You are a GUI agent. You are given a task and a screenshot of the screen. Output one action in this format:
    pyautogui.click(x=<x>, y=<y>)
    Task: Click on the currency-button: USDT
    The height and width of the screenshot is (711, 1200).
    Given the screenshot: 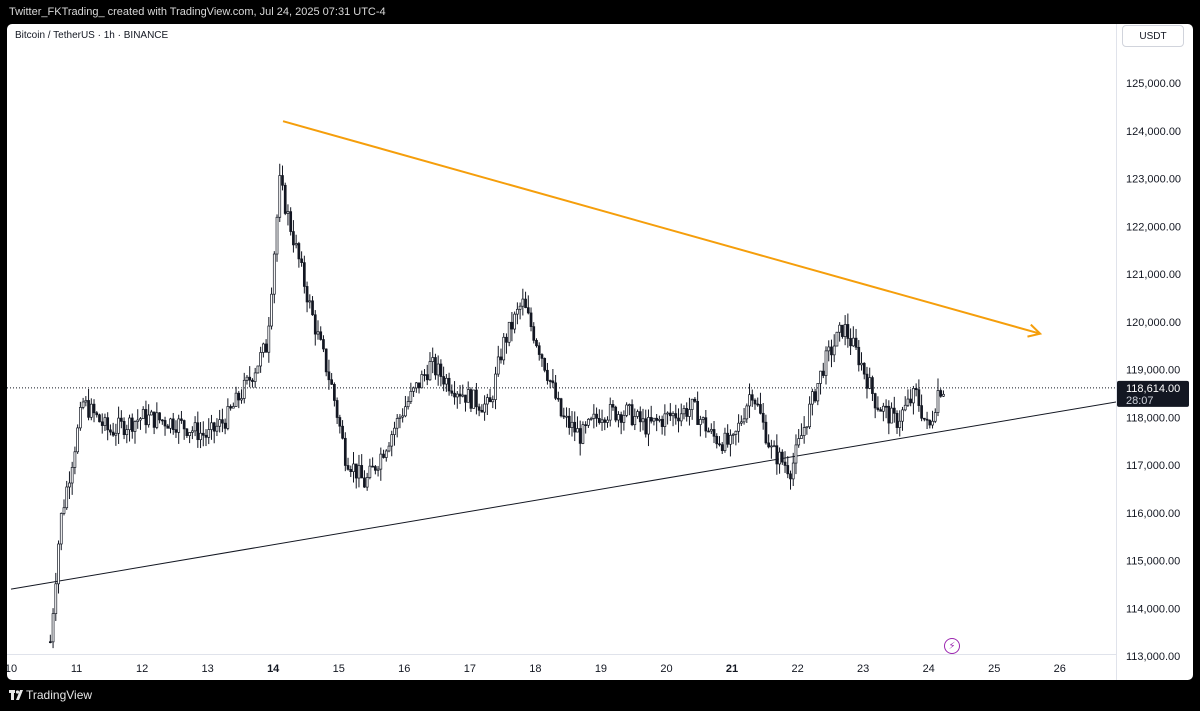 What is the action you would take?
    pyautogui.click(x=1153, y=36)
    